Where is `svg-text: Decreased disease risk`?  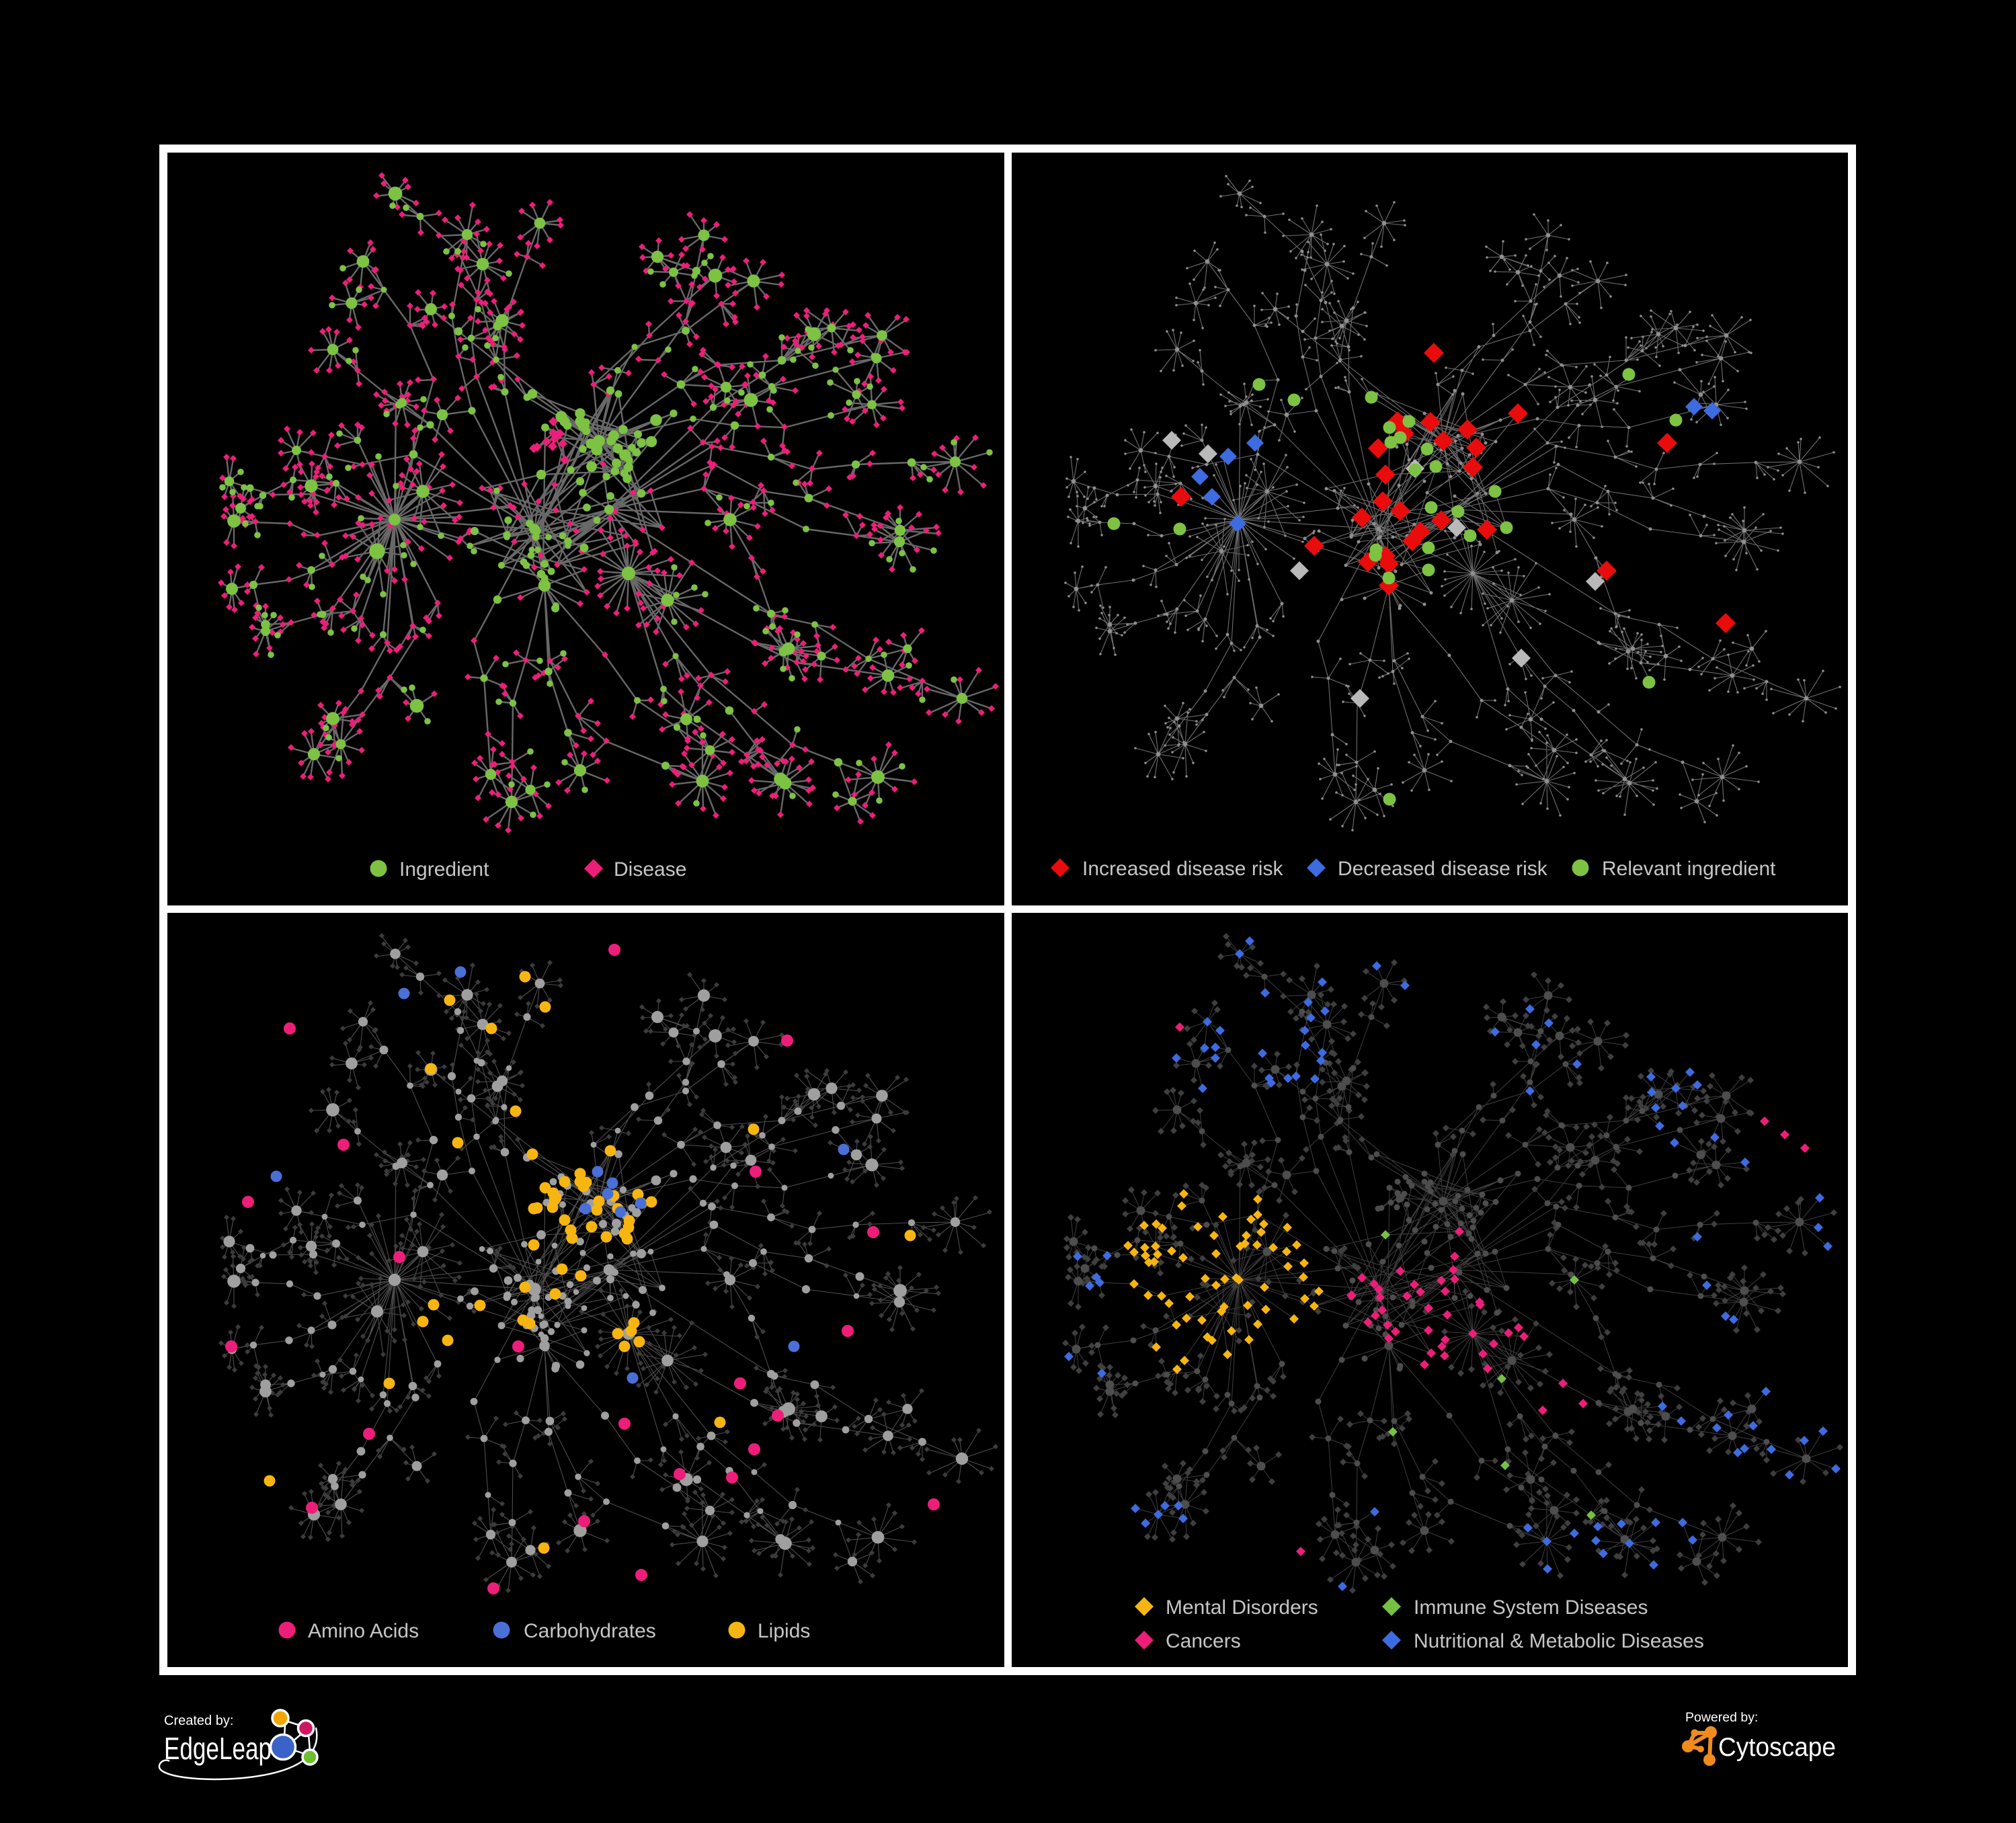 svg-text: Decreased disease risk is located at coordinates (1443, 869).